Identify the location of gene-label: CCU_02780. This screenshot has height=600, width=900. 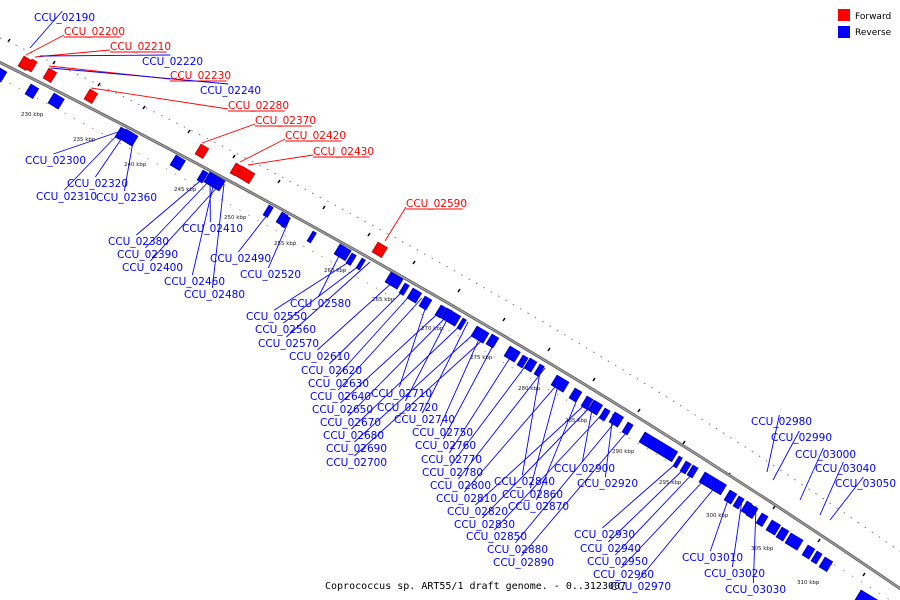
(452, 473).